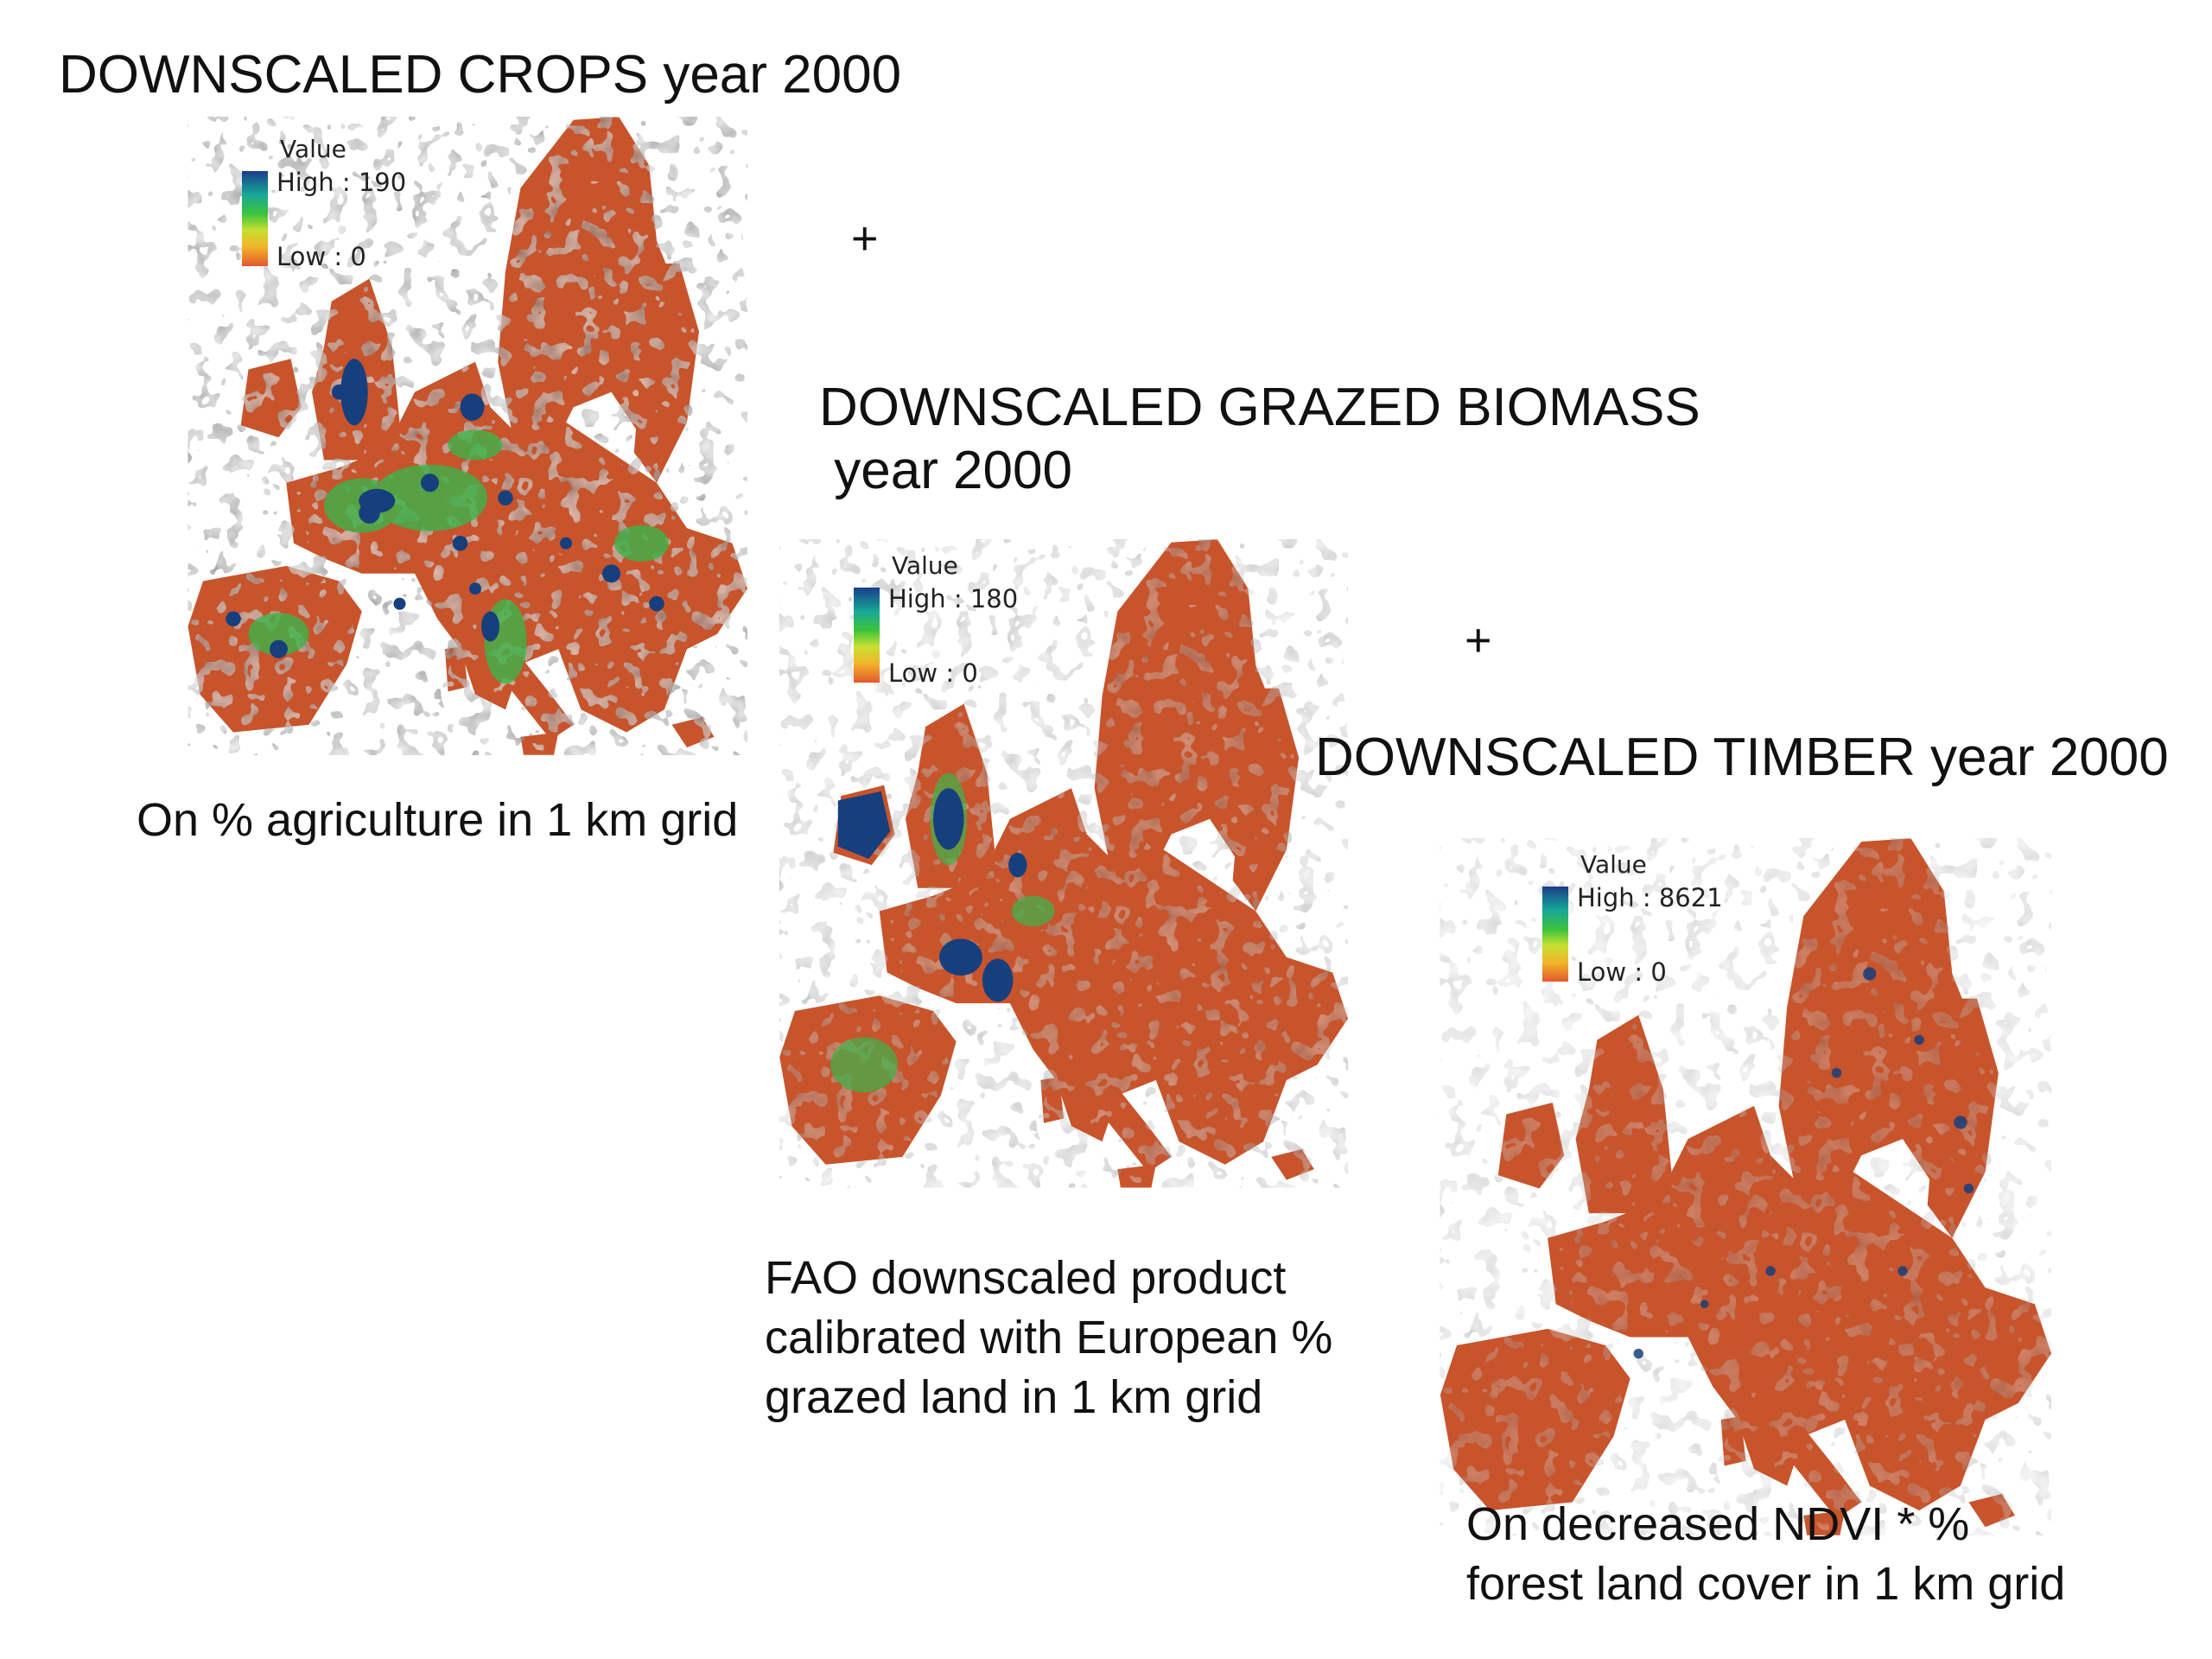  What do you see at coordinates (337, 208) in the screenshot?
I see `crops-map-legend: Value High : 190 Low : 0` at bounding box center [337, 208].